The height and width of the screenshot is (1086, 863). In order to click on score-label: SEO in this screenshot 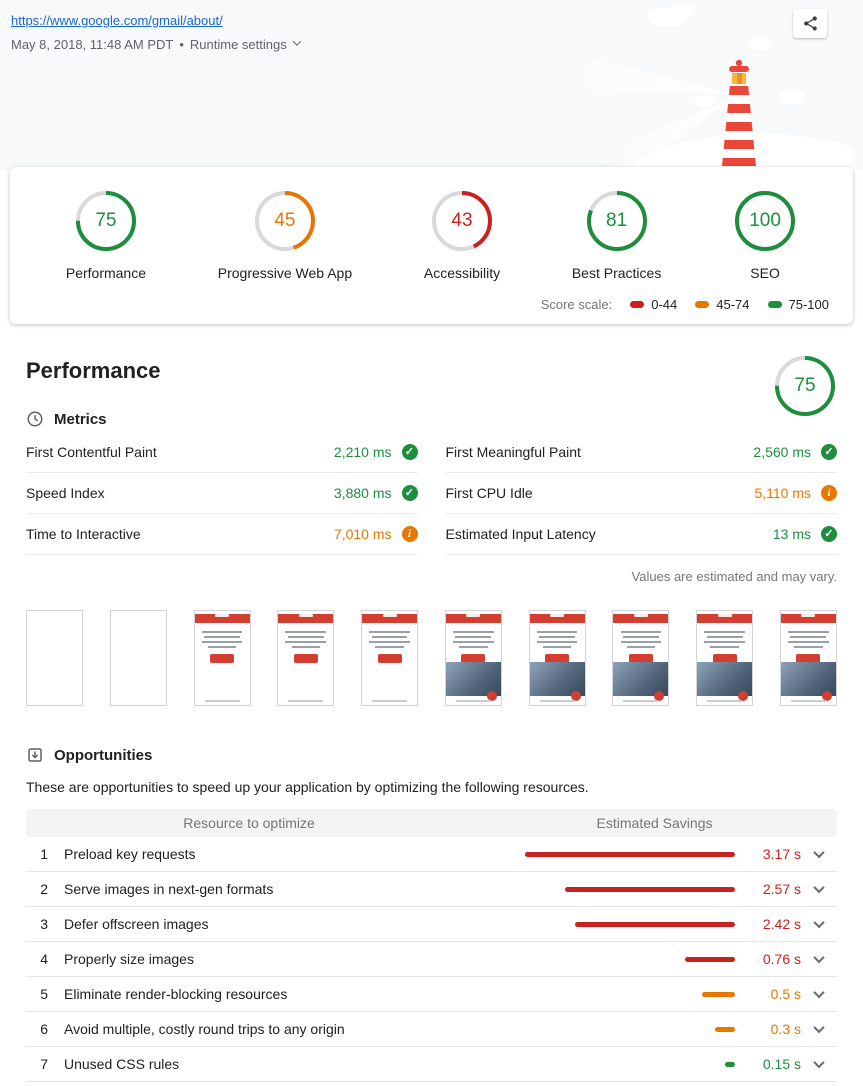, I will do `click(765, 273)`.